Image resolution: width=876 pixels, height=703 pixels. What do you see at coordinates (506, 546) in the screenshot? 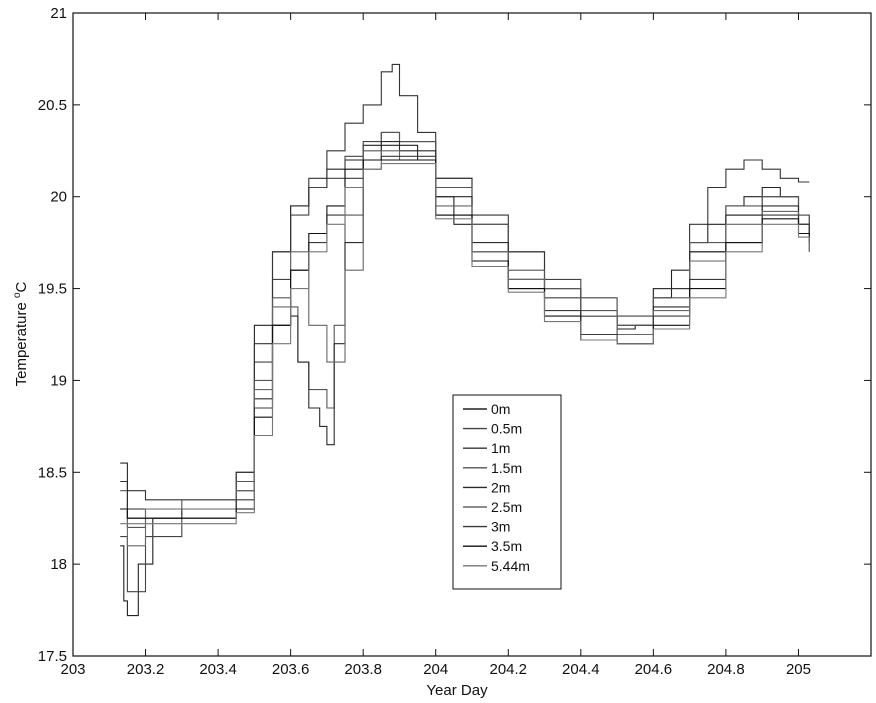
I see `legend-label: 3.5m` at bounding box center [506, 546].